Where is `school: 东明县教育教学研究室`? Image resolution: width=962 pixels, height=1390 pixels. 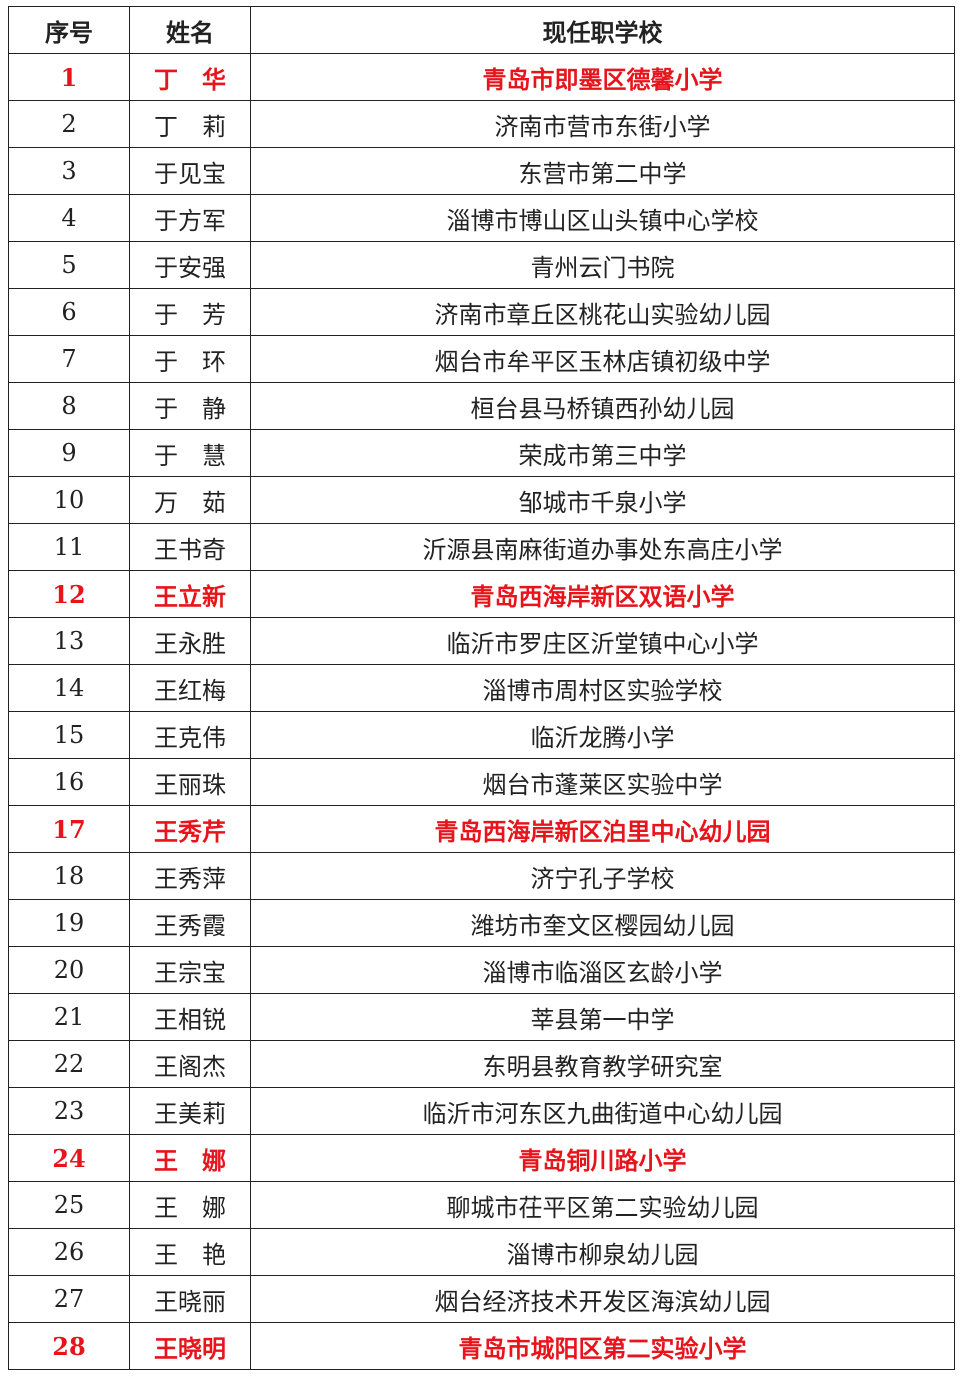
school: 东明县教育教学研究室 is located at coordinates (602, 1064).